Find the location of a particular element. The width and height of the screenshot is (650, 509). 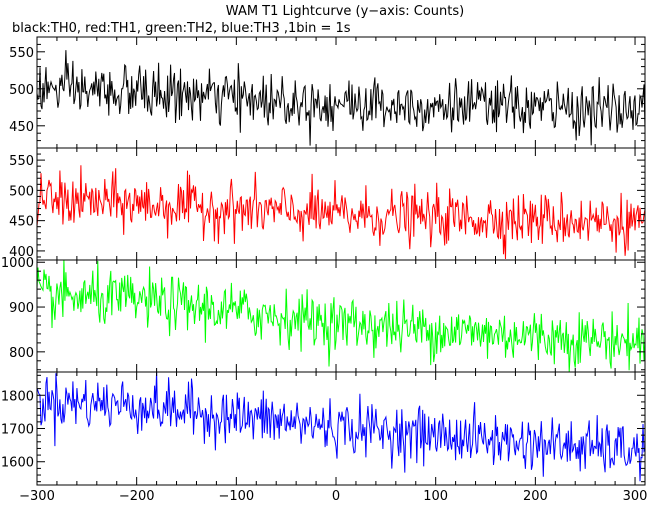

x-tick-label: 300 is located at coordinates (635, 496).